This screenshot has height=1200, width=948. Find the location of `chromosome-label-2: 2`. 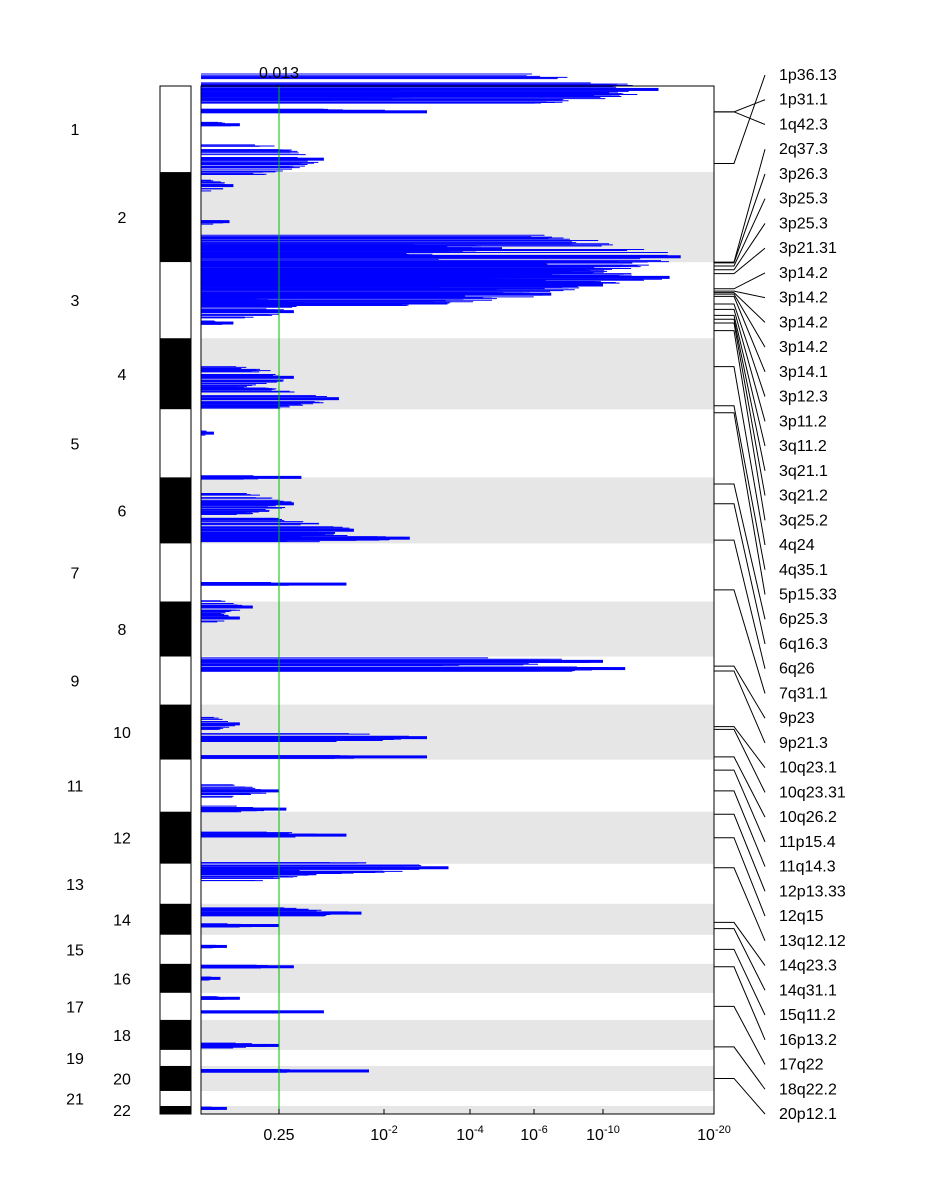

chromosome-label-2: 2 is located at coordinates (122, 218).